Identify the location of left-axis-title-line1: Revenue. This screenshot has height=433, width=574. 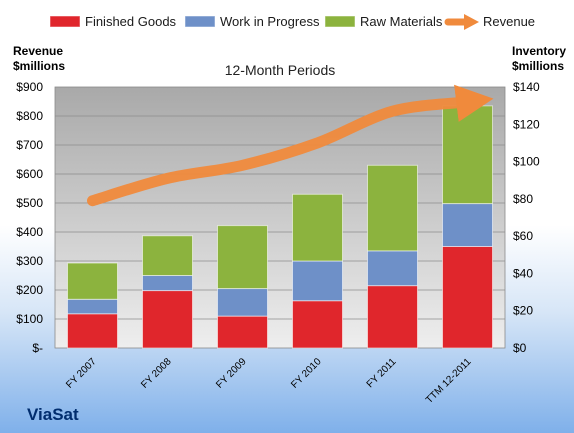
(38, 51).